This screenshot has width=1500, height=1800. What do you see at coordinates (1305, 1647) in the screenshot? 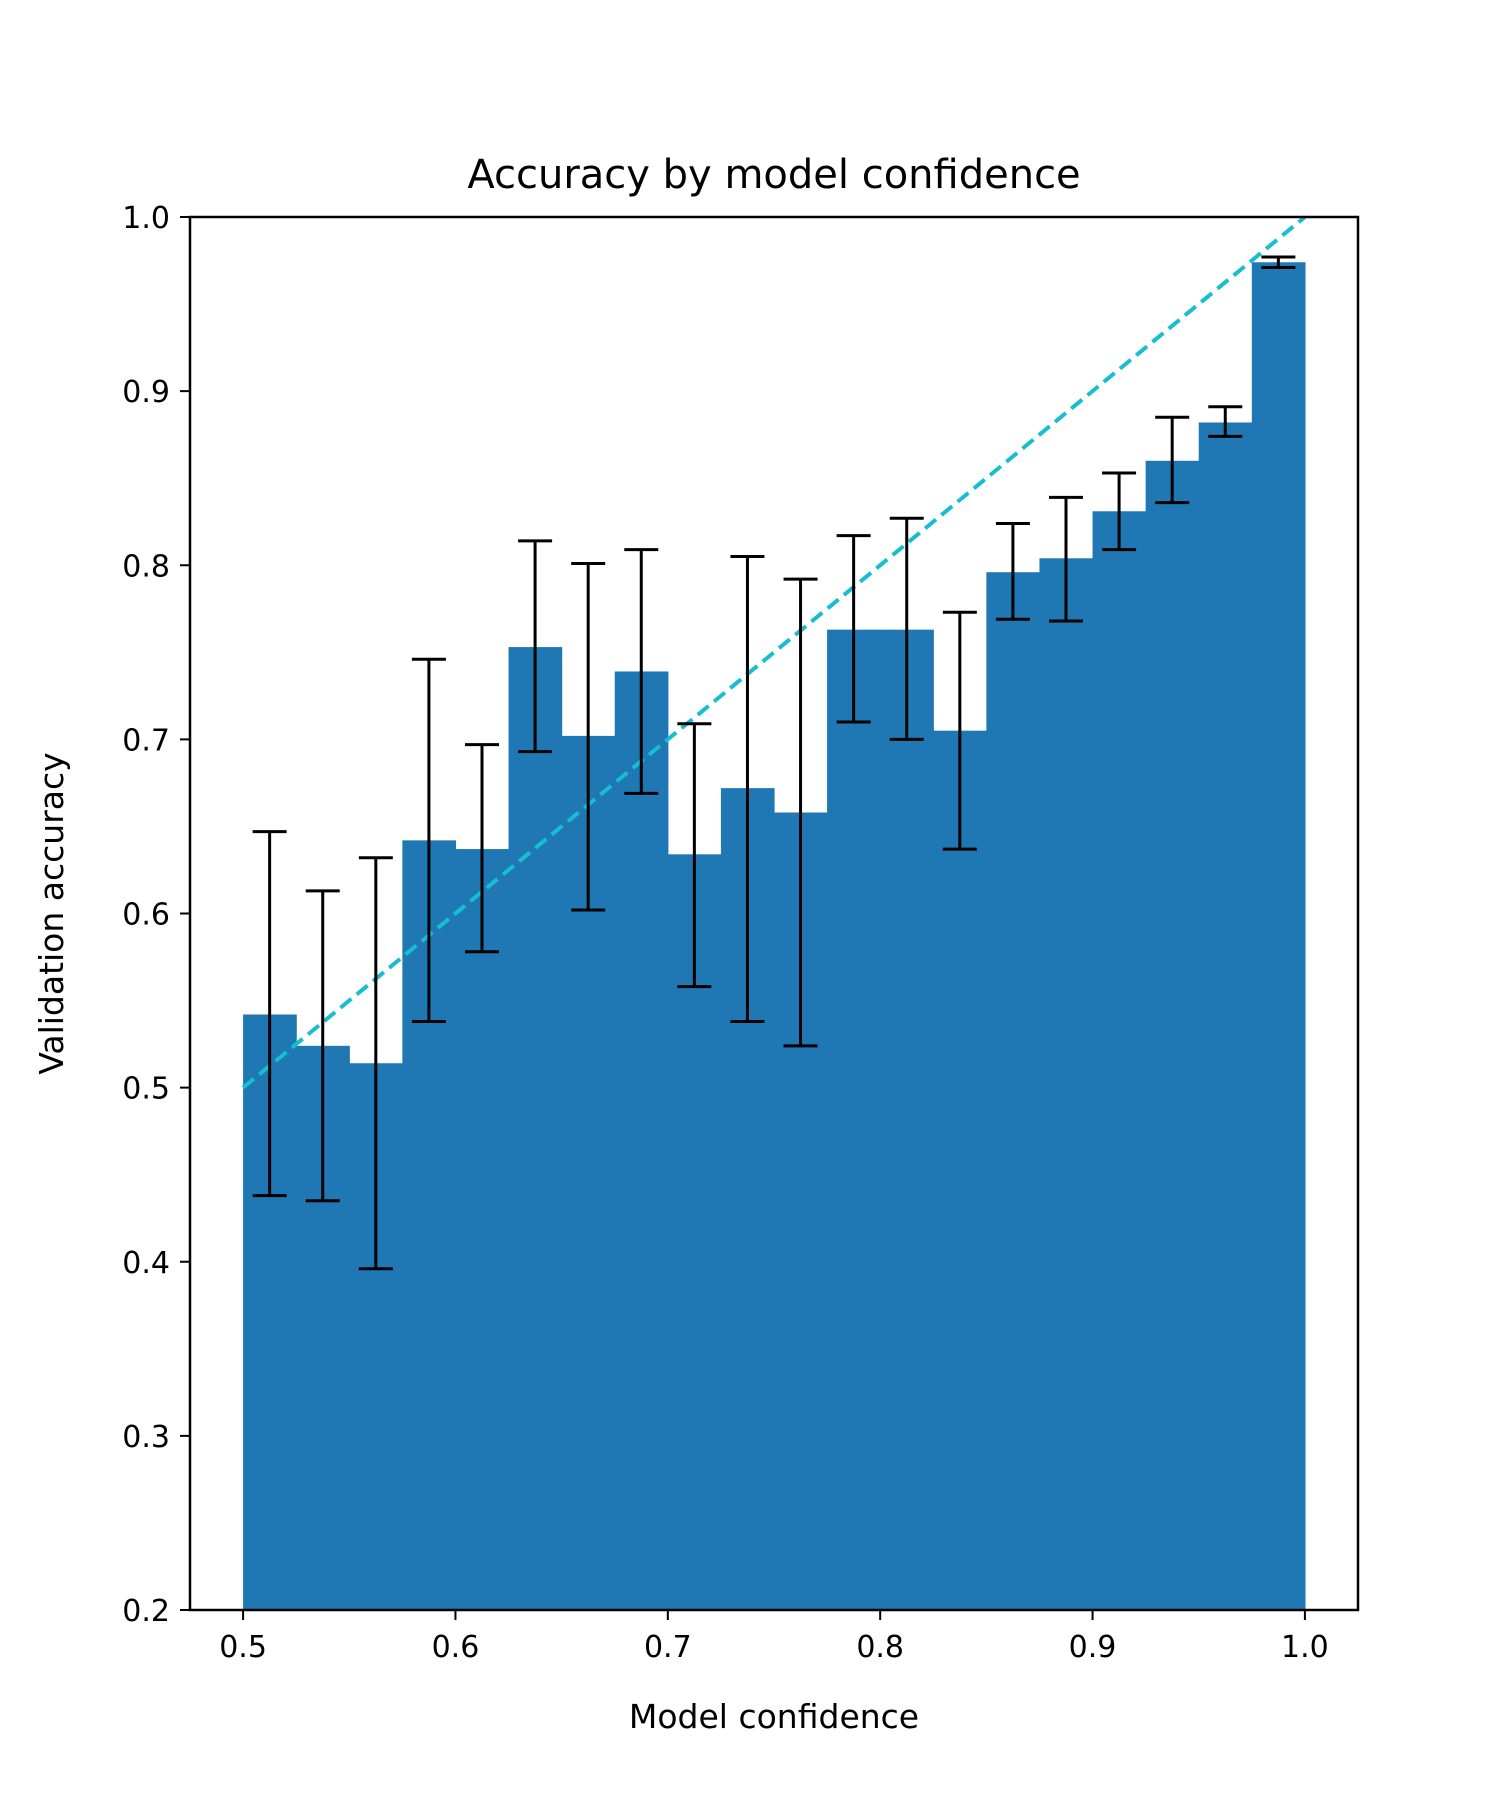
I see `x-tick-label: 1.0` at bounding box center [1305, 1647].